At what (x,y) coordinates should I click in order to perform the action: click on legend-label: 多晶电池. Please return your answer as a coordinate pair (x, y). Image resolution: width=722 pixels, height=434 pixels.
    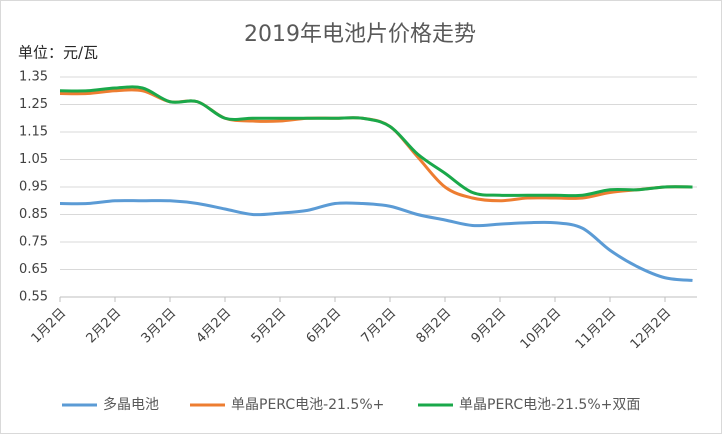
    Looking at the image, I should click on (131, 404).